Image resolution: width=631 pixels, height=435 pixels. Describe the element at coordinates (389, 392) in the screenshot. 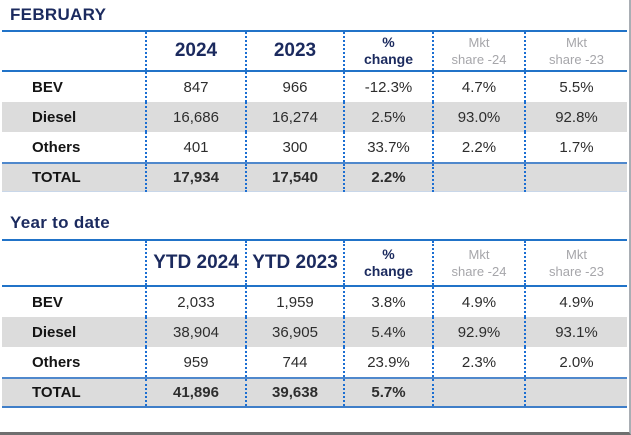

I see `cell-pct-change: 5.7%` at that location.